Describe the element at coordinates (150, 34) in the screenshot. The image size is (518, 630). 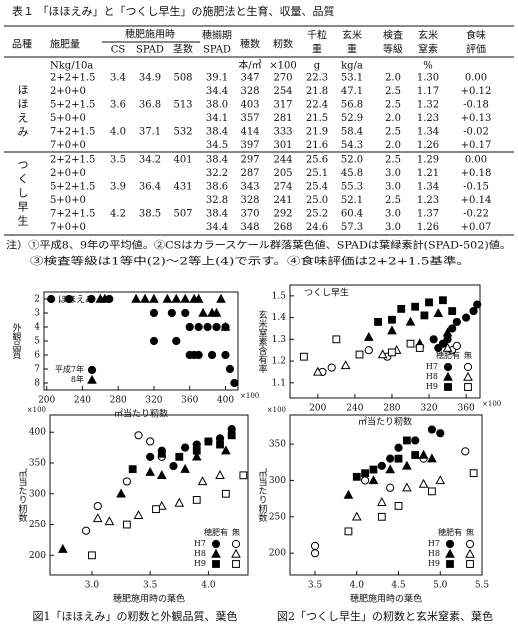
I see `group-header: 穂肥施用時` at that location.